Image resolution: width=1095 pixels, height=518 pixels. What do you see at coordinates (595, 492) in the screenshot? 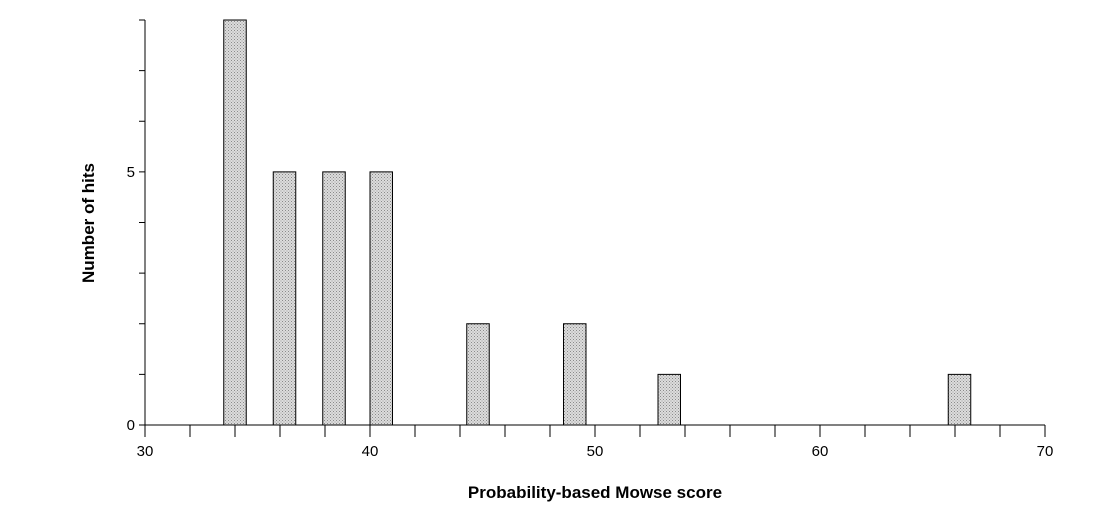
I see `x-axis-title: Probability-based Mowse score` at bounding box center [595, 492].